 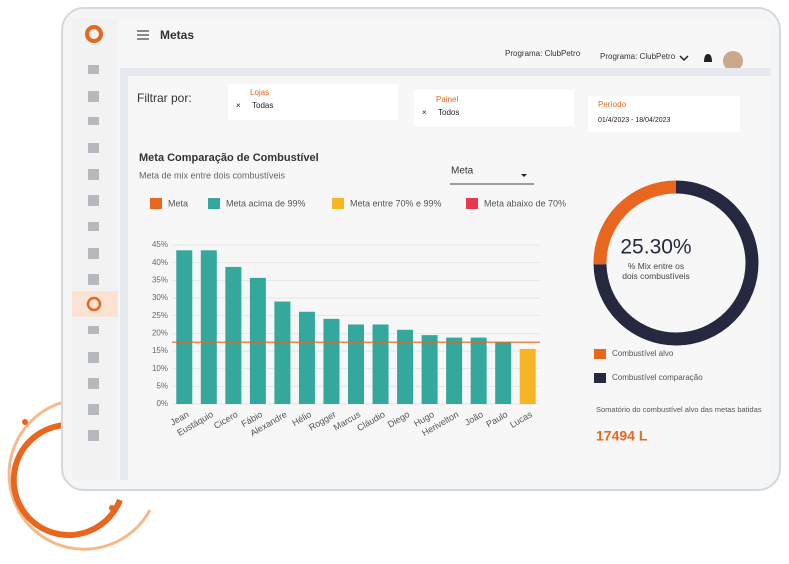 I want to click on y-tick-label: 45%, so click(x=160, y=244).